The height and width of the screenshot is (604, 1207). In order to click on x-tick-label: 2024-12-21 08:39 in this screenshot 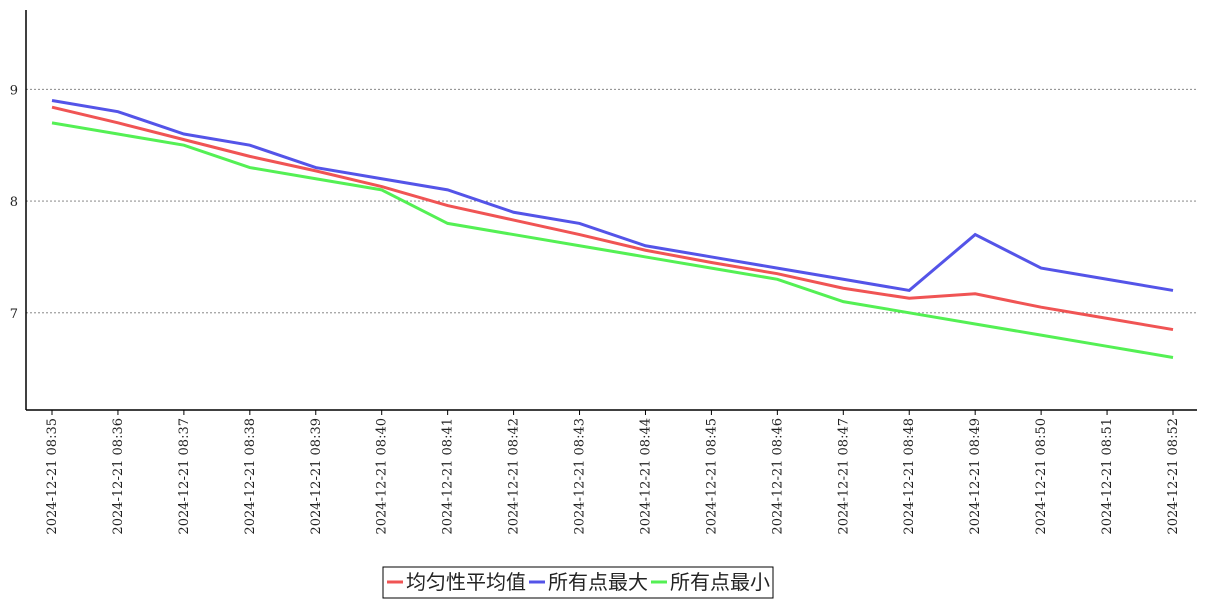, I will do `click(316, 476)`.